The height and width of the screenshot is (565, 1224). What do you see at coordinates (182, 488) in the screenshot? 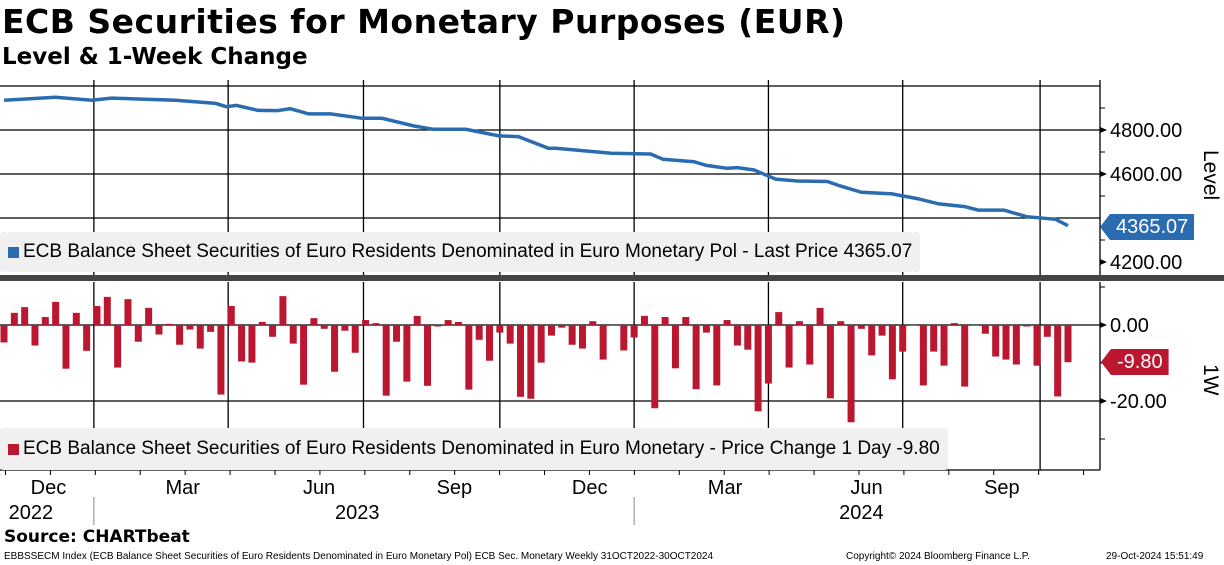
I see `month-label: Mar` at bounding box center [182, 488].